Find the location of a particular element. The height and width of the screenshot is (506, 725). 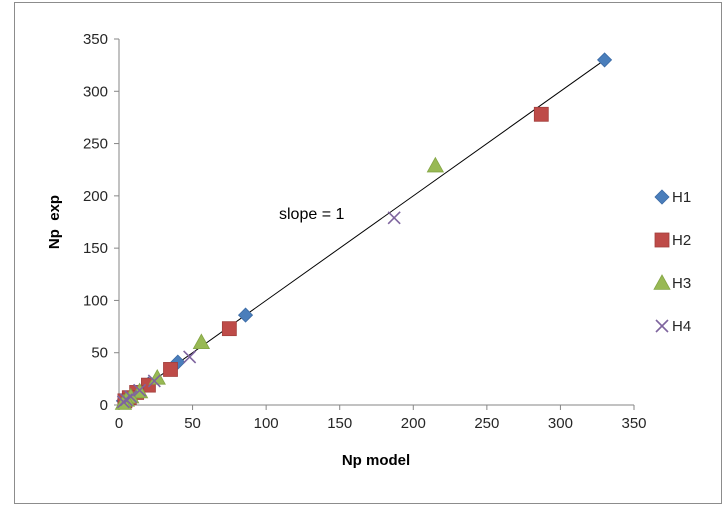

x-tick-label: 250 is located at coordinates (486, 423).